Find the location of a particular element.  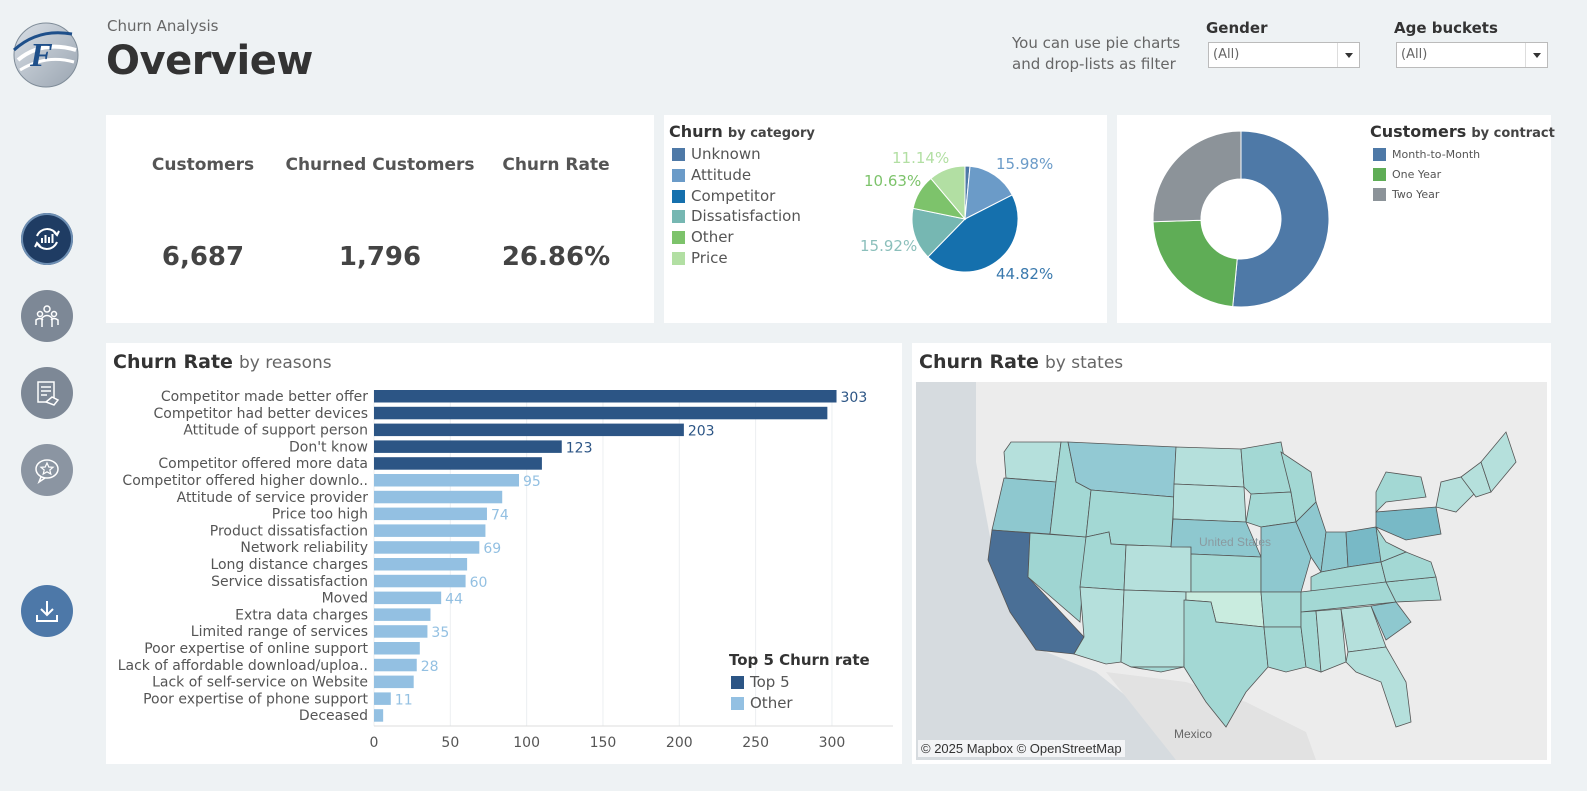

state-iowa is located at coordinates (1271, 509).